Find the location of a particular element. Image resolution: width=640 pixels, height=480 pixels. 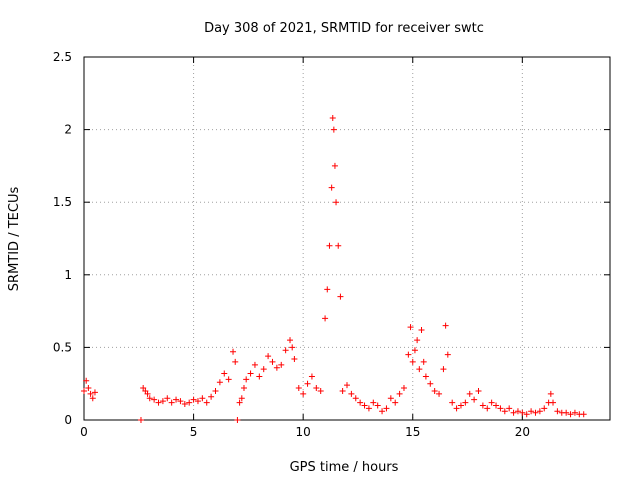

x-tick-label: 15 is located at coordinates (412, 432).